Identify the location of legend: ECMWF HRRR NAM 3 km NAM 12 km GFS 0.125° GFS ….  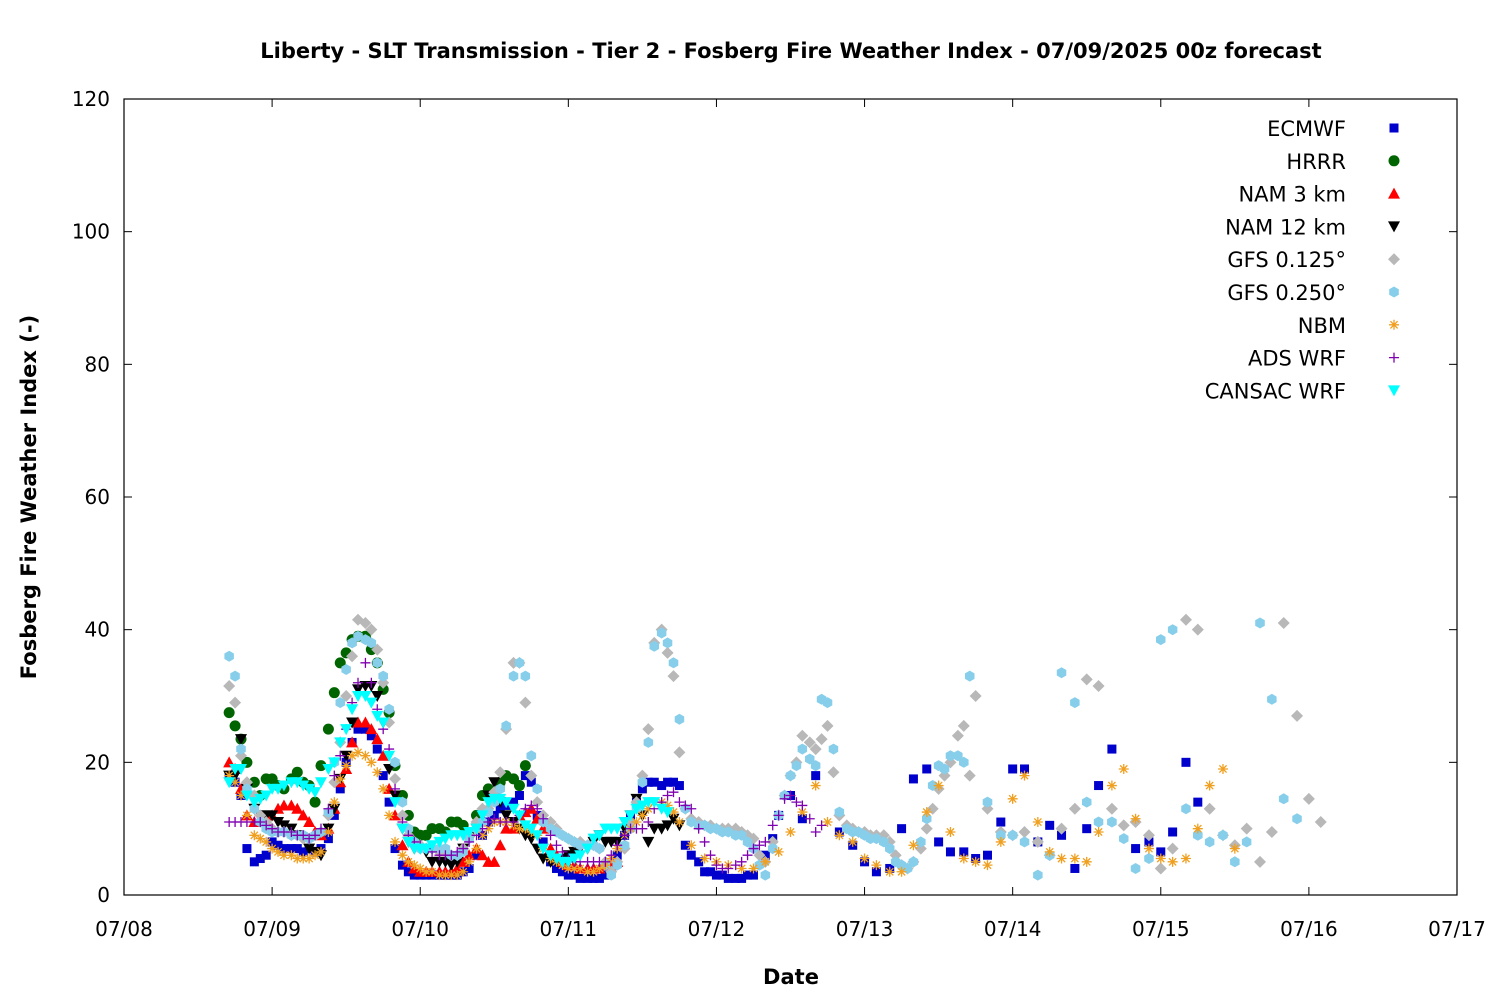
(1302, 260).